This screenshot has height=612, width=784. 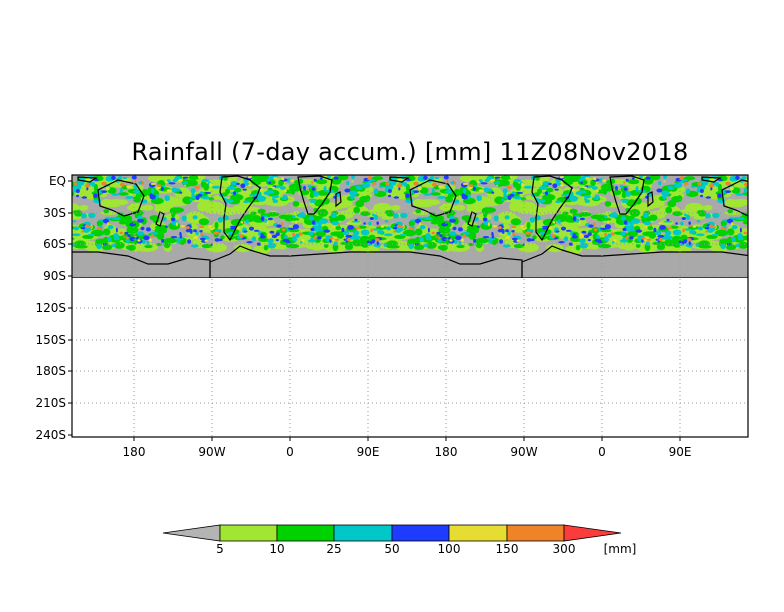 What do you see at coordinates (650, 199) in the screenshot?
I see `coast-madagascar` at bounding box center [650, 199].